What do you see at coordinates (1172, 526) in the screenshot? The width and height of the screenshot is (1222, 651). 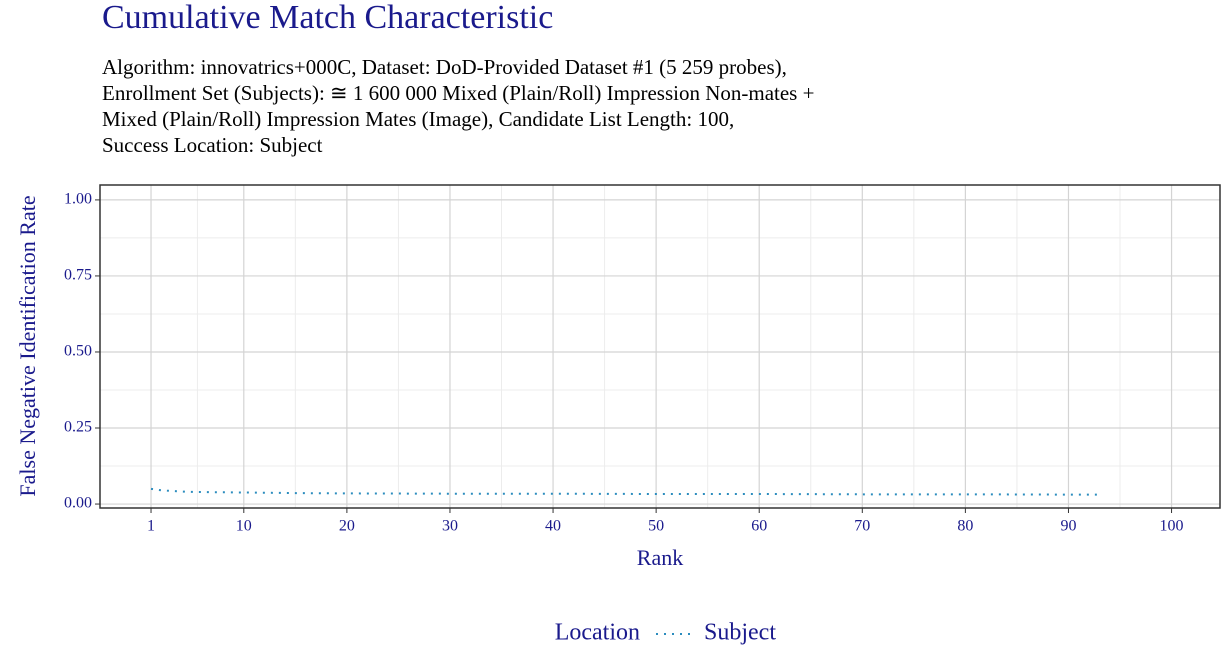 I see `x-tick-label: 100` at bounding box center [1172, 526].